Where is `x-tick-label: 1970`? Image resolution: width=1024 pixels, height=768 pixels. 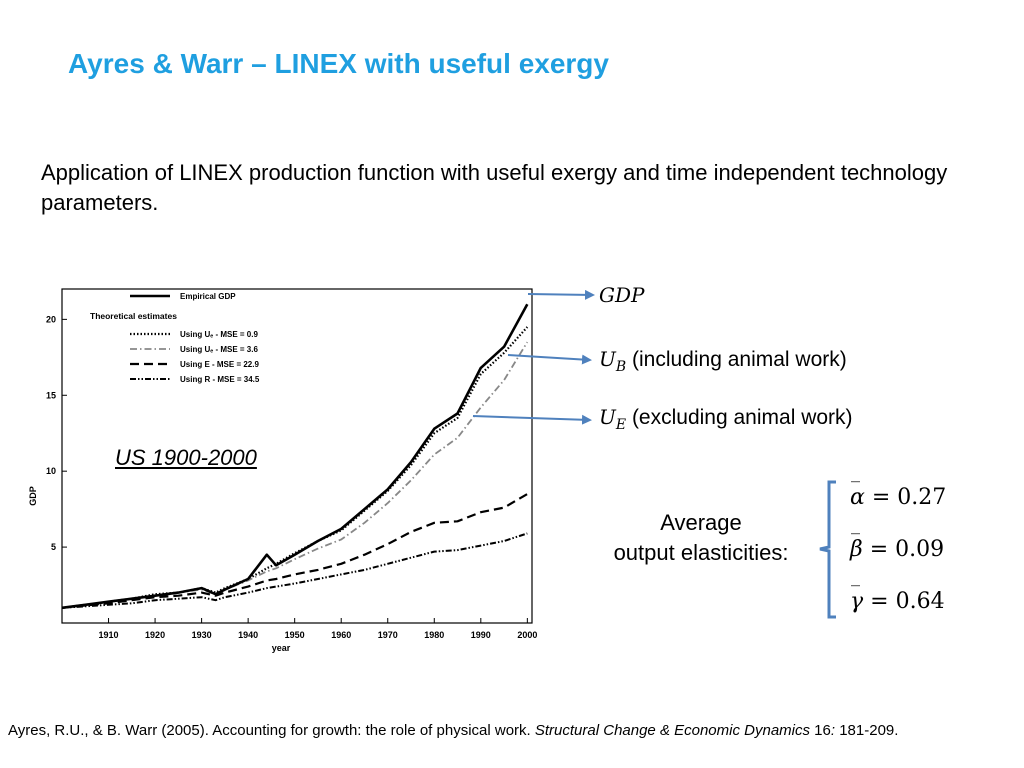
x-tick-label: 1970 is located at coordinates (388, 635).